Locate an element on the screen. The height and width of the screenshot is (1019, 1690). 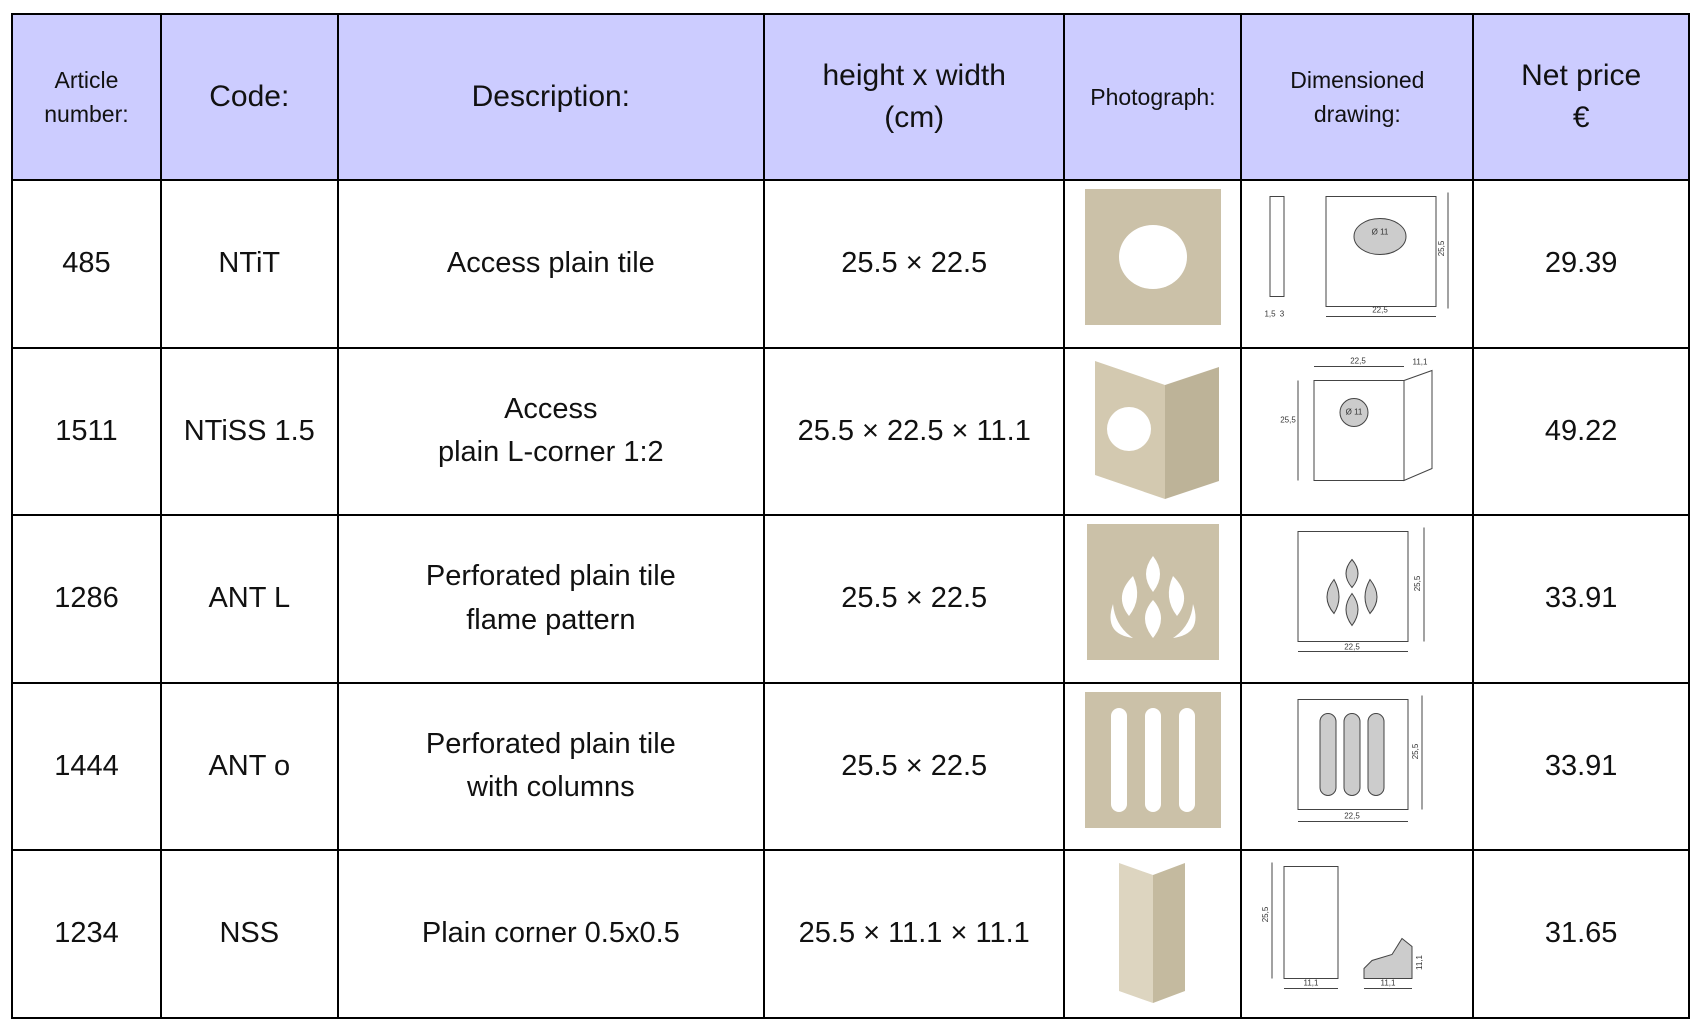
dimension-label: 3 is located at coordinates (1282, 314).